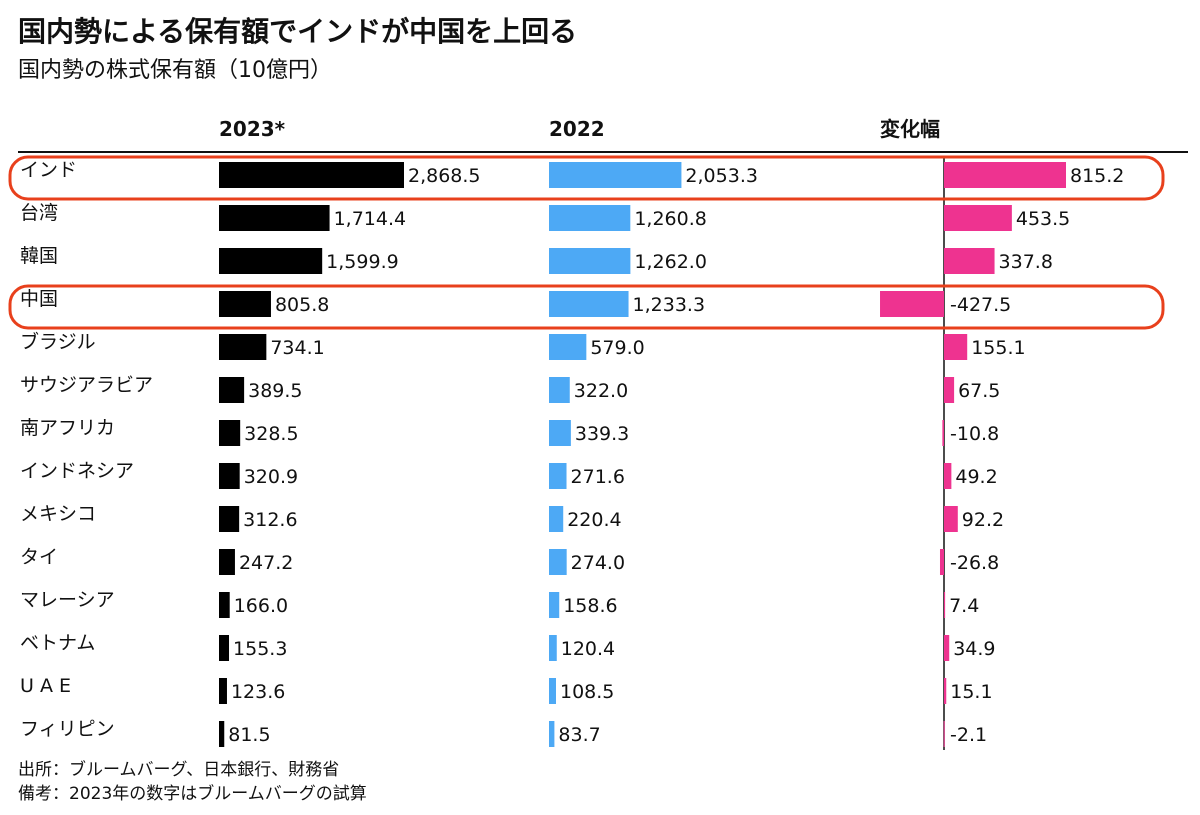 The width and height of the screenshot is (1200, 815). I want to click on data-label-2022: 220.4, so click(594, 520).